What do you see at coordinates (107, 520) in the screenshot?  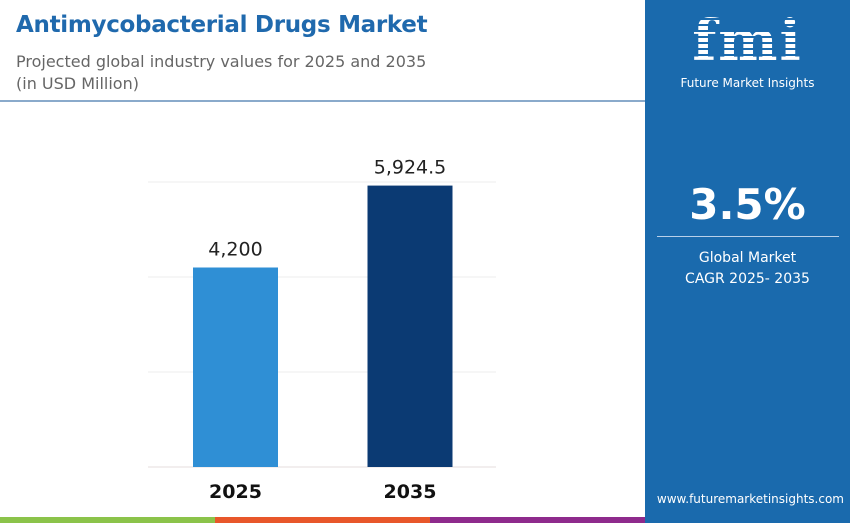 I see `footer-stripe-green` at bounding box center [107, 520].